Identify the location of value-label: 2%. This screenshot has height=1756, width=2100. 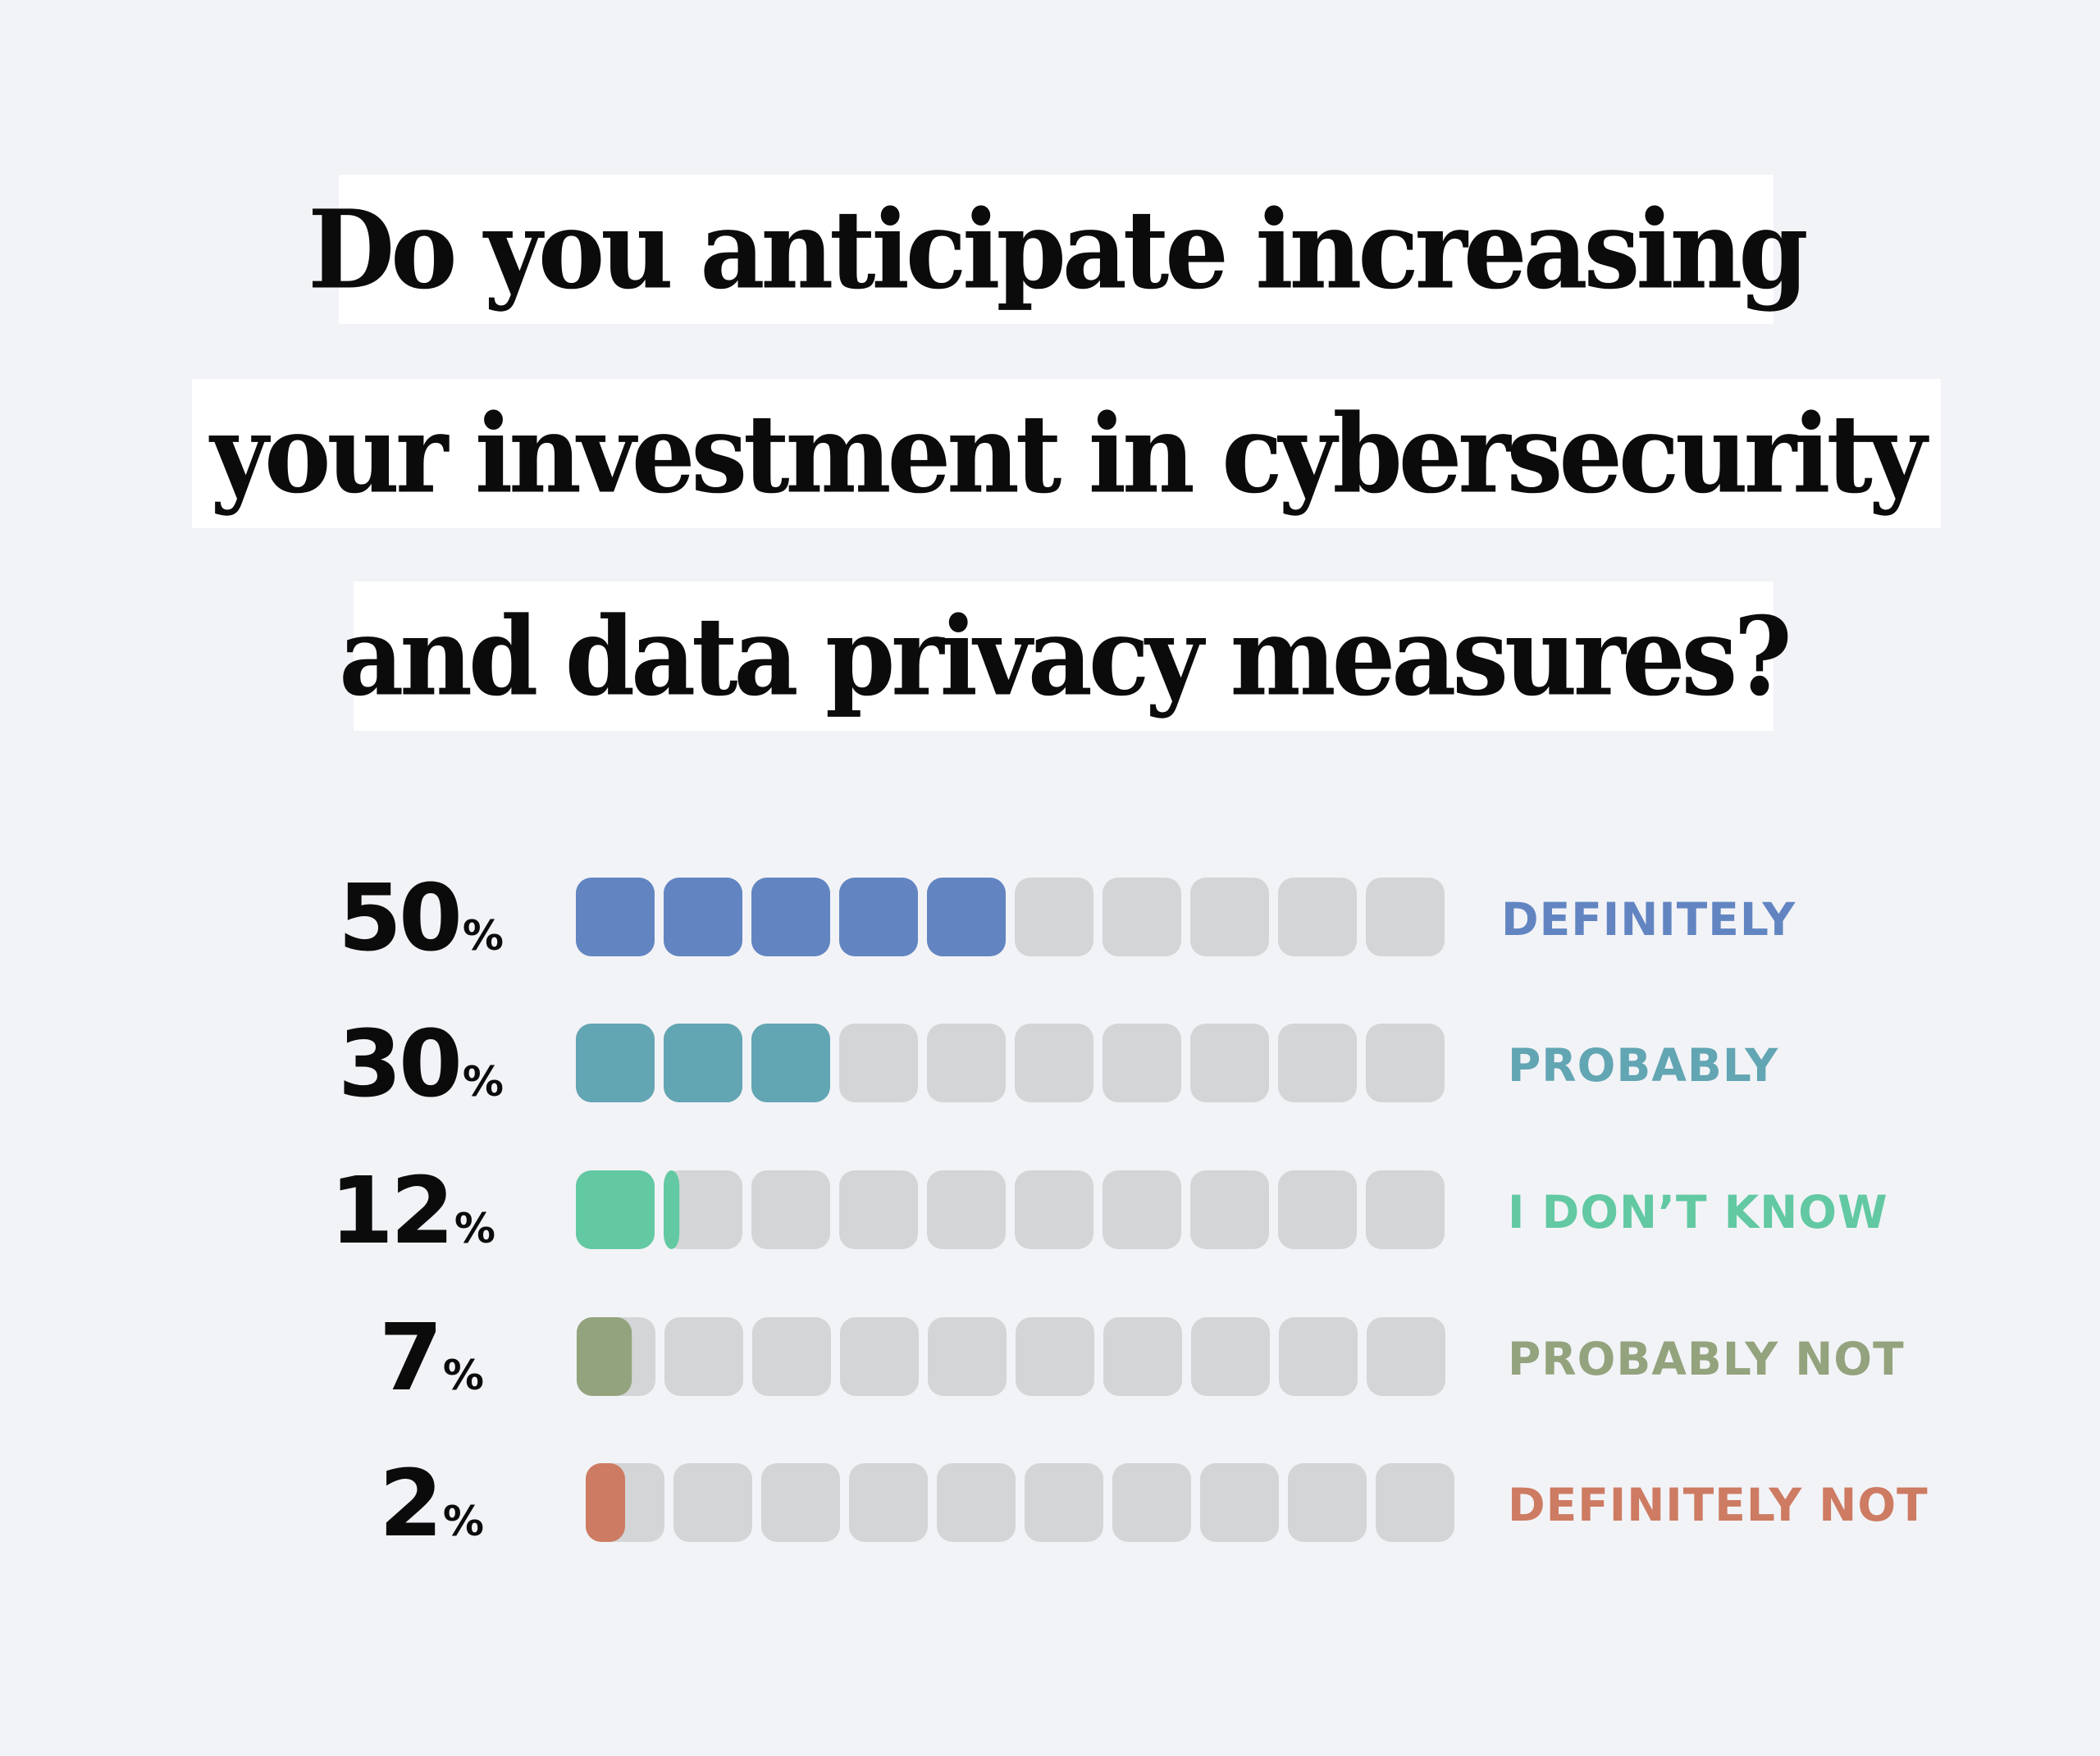
(432, 1505).